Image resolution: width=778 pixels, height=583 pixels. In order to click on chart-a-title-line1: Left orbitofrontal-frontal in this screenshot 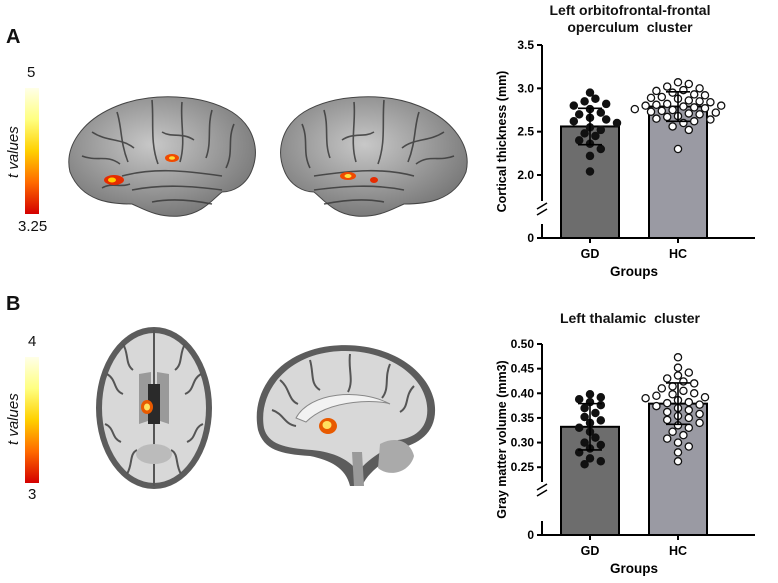, I will do `click(630, 10)`.